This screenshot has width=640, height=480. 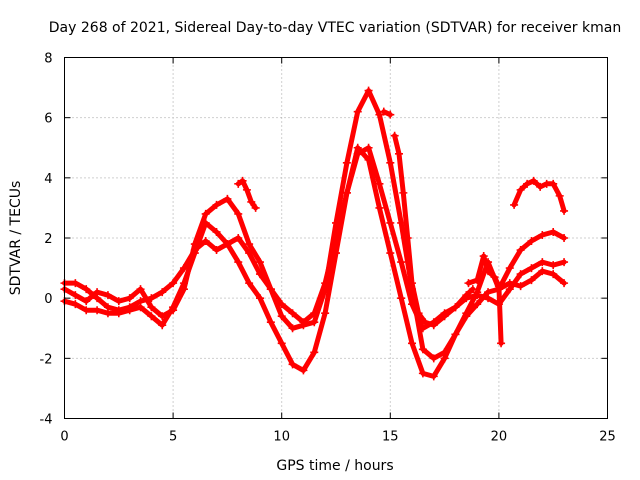 I want to click on y-tick-label: -2, so click(x=46, y=359).